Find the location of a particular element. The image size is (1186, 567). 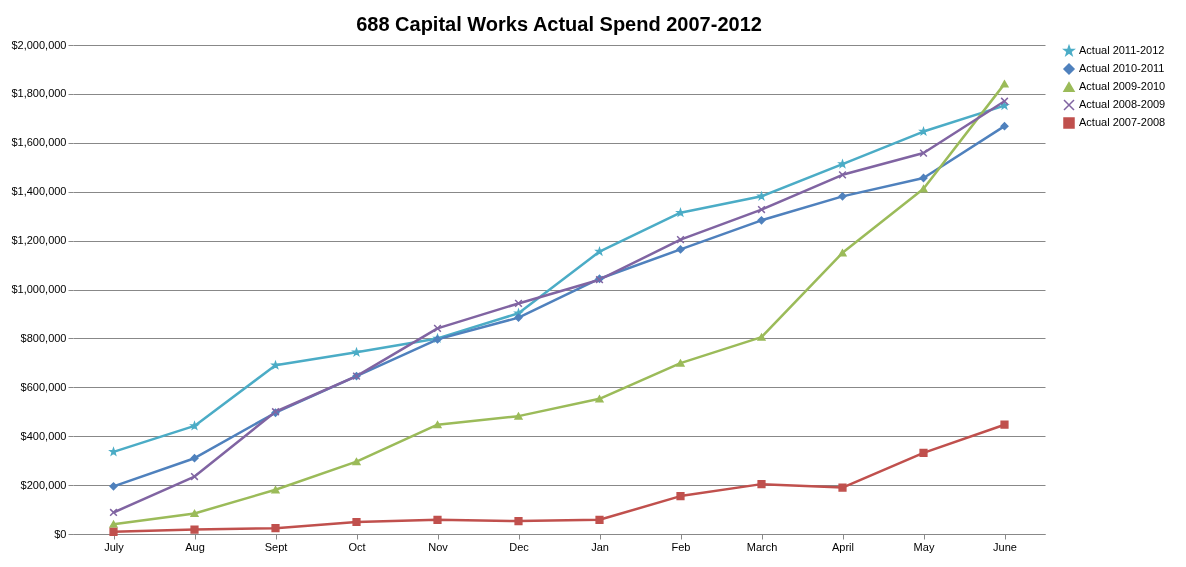

y-tick-label: $400,000 is located at coordinates (43, 435).